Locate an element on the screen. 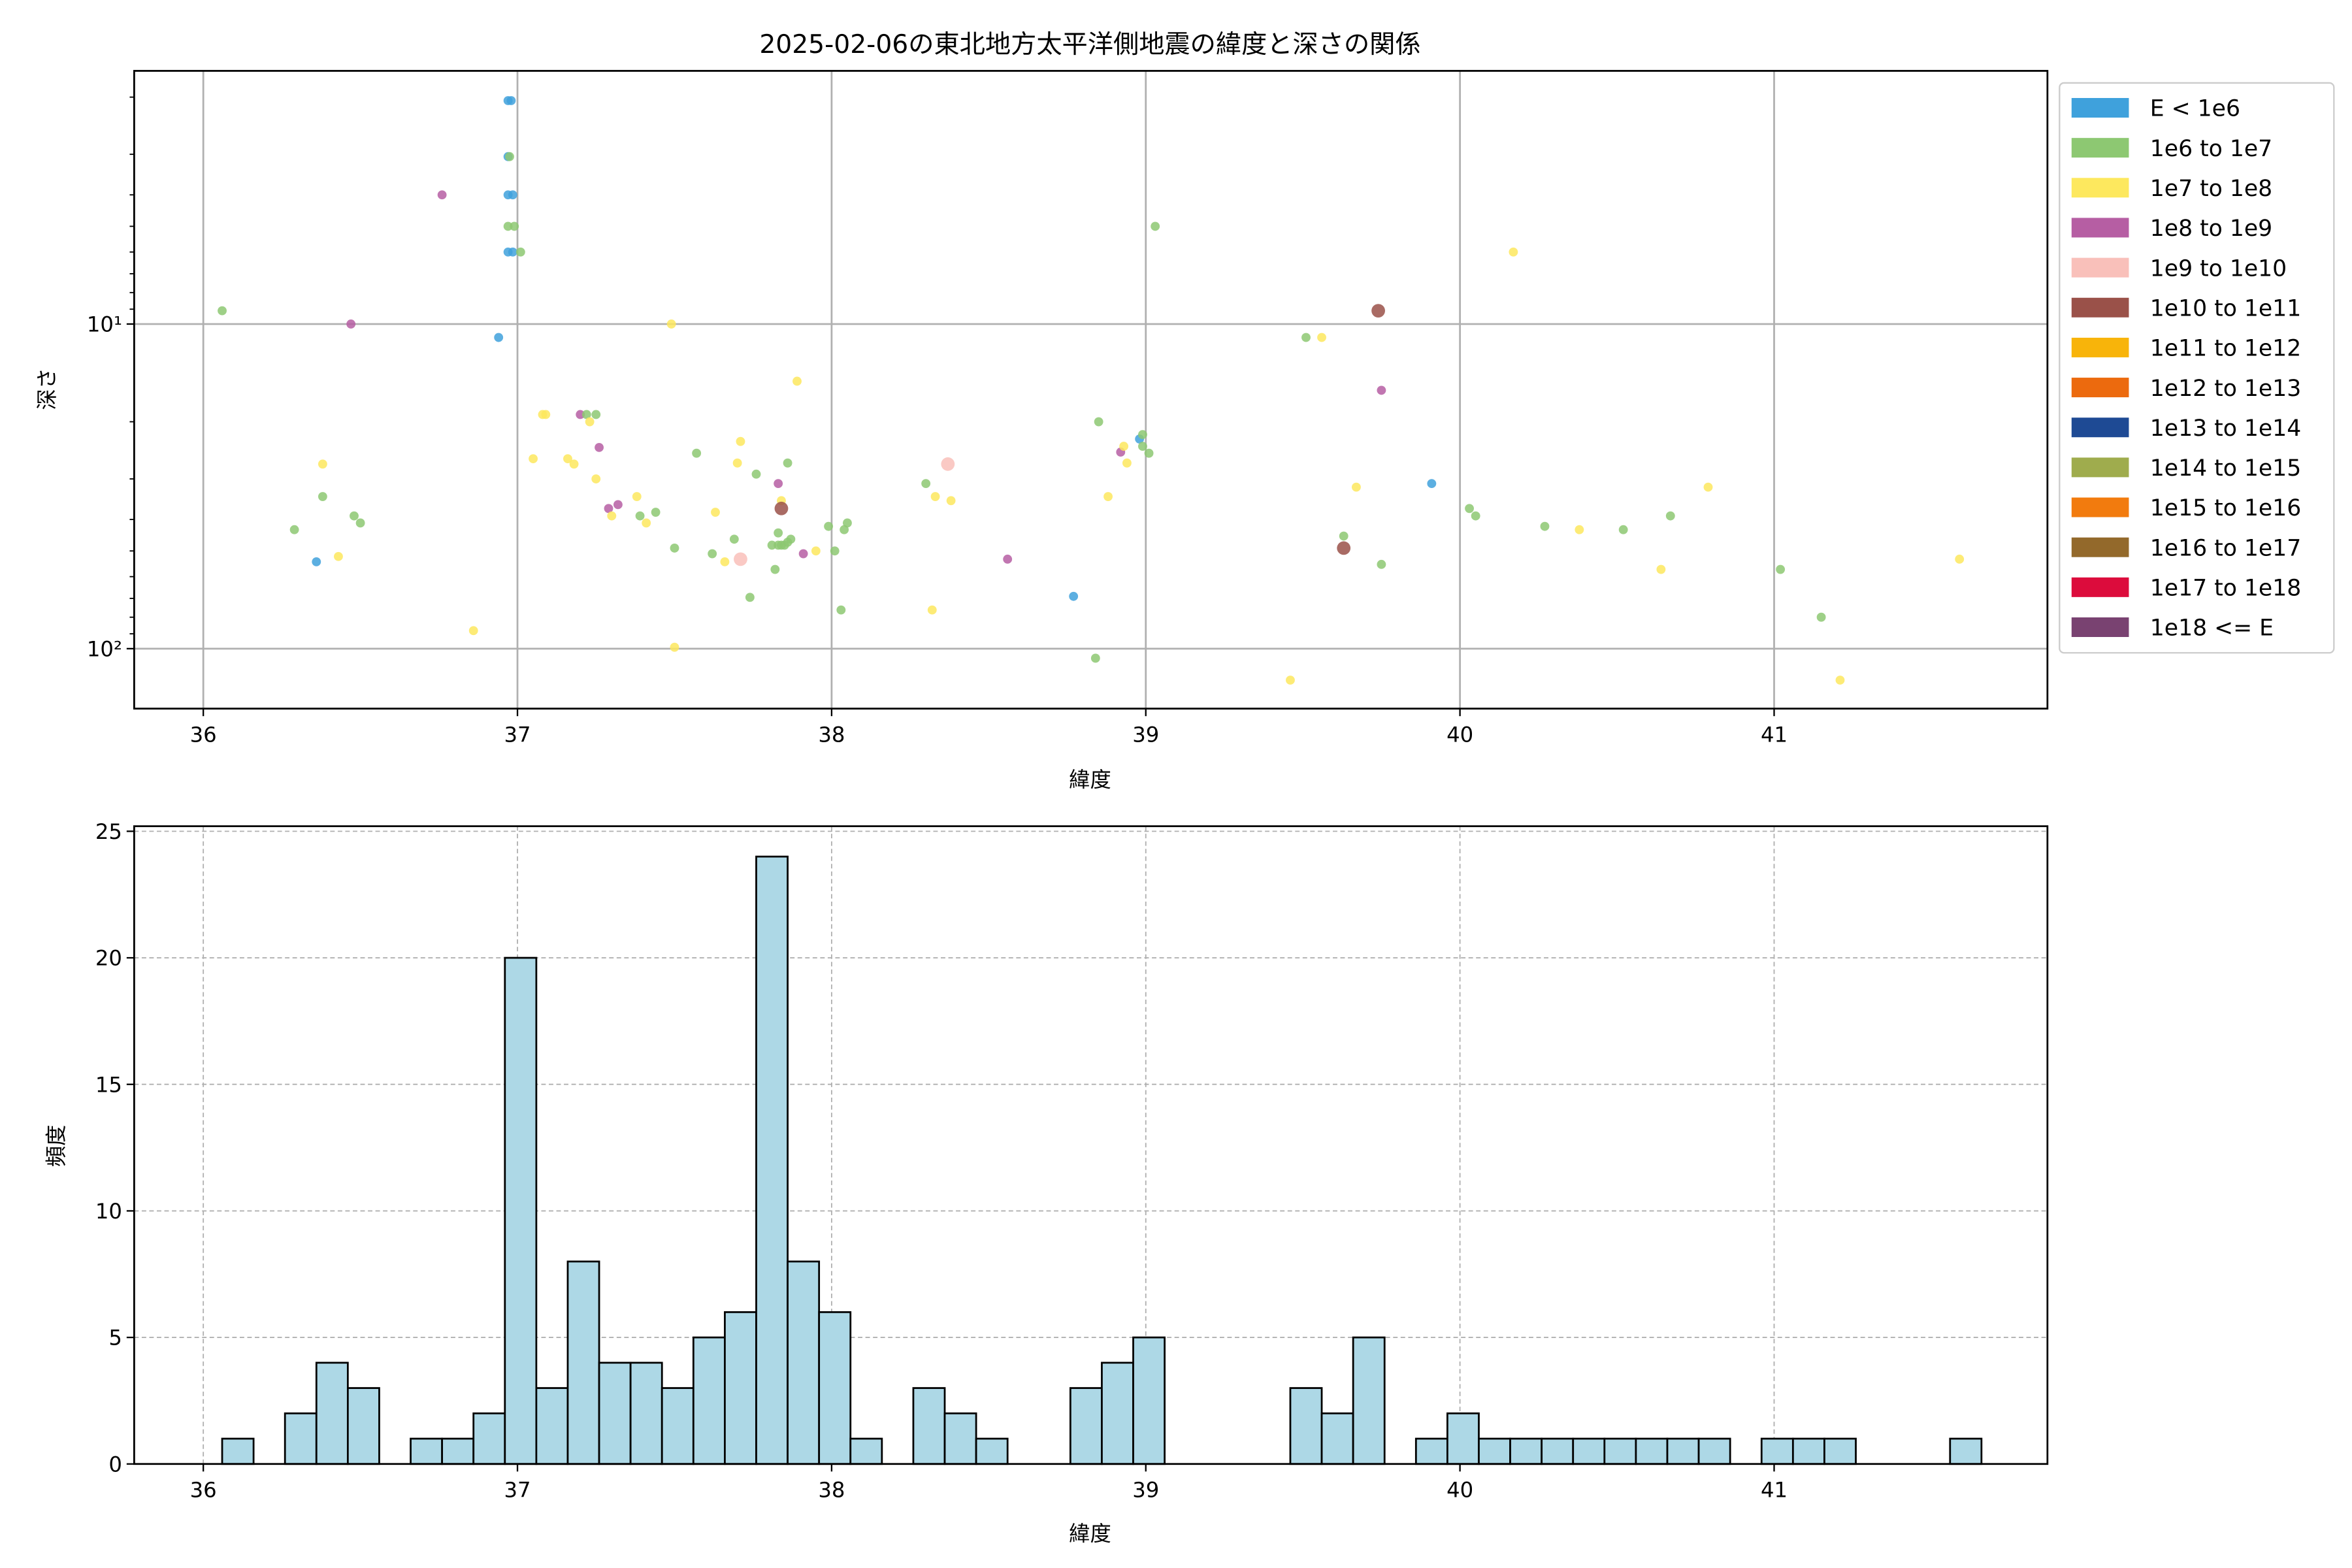 This screenshot has width=2352, height=1568. legend-label: 1e16 to 1e17 is located at coordinates (2225, 548).